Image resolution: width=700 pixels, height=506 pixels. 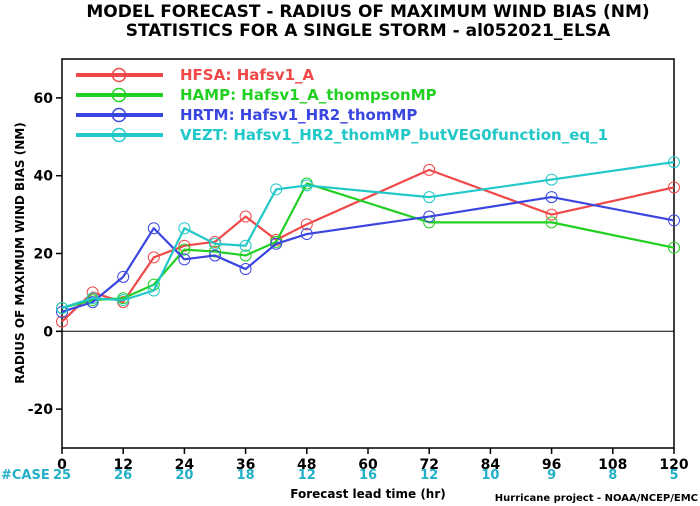 I want to click on case-count: 8, so click(x=612, y=475).